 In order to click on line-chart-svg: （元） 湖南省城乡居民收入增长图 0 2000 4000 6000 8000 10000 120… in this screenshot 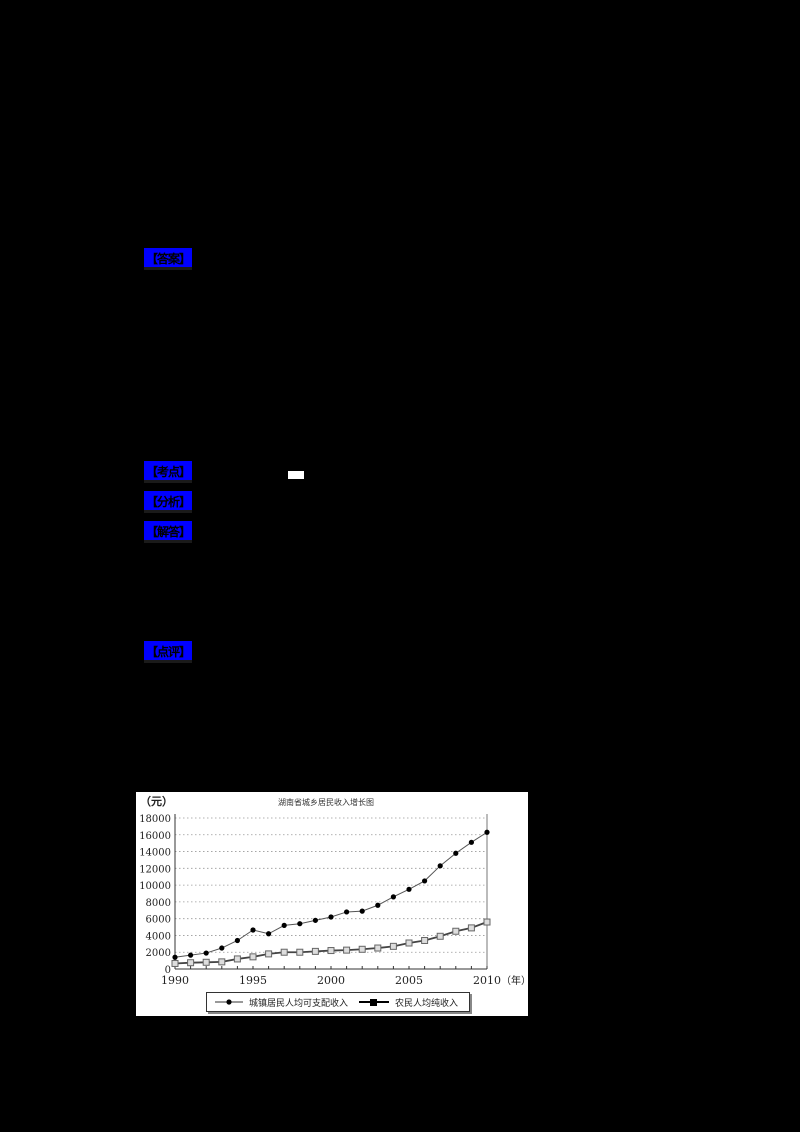, I will do `click(333, 891)`.